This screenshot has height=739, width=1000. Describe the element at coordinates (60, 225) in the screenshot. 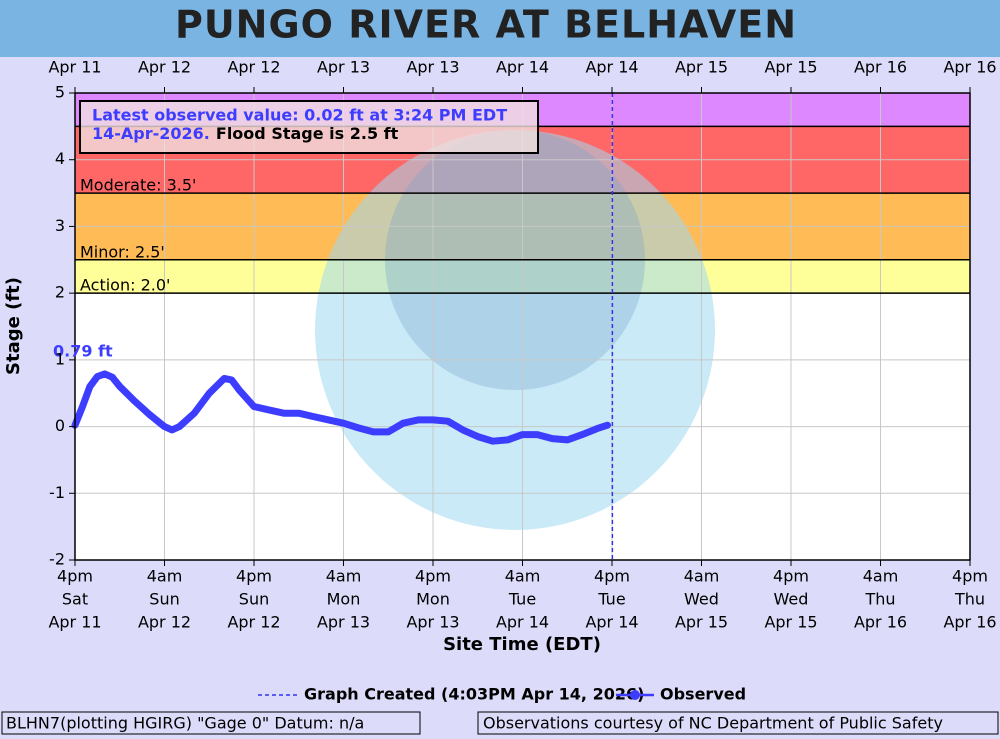

I see `y-tick-label: 3` at that location.